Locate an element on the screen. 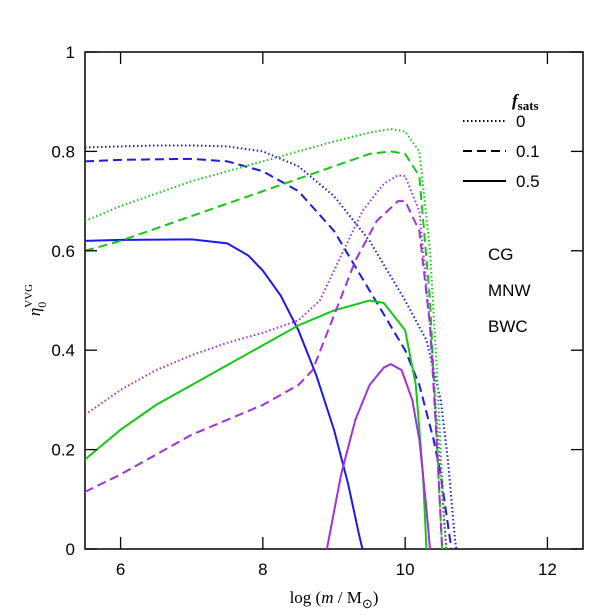 The image size is (598, 615). y-tick-label: 0.4 is located at coordinates (63, 350).